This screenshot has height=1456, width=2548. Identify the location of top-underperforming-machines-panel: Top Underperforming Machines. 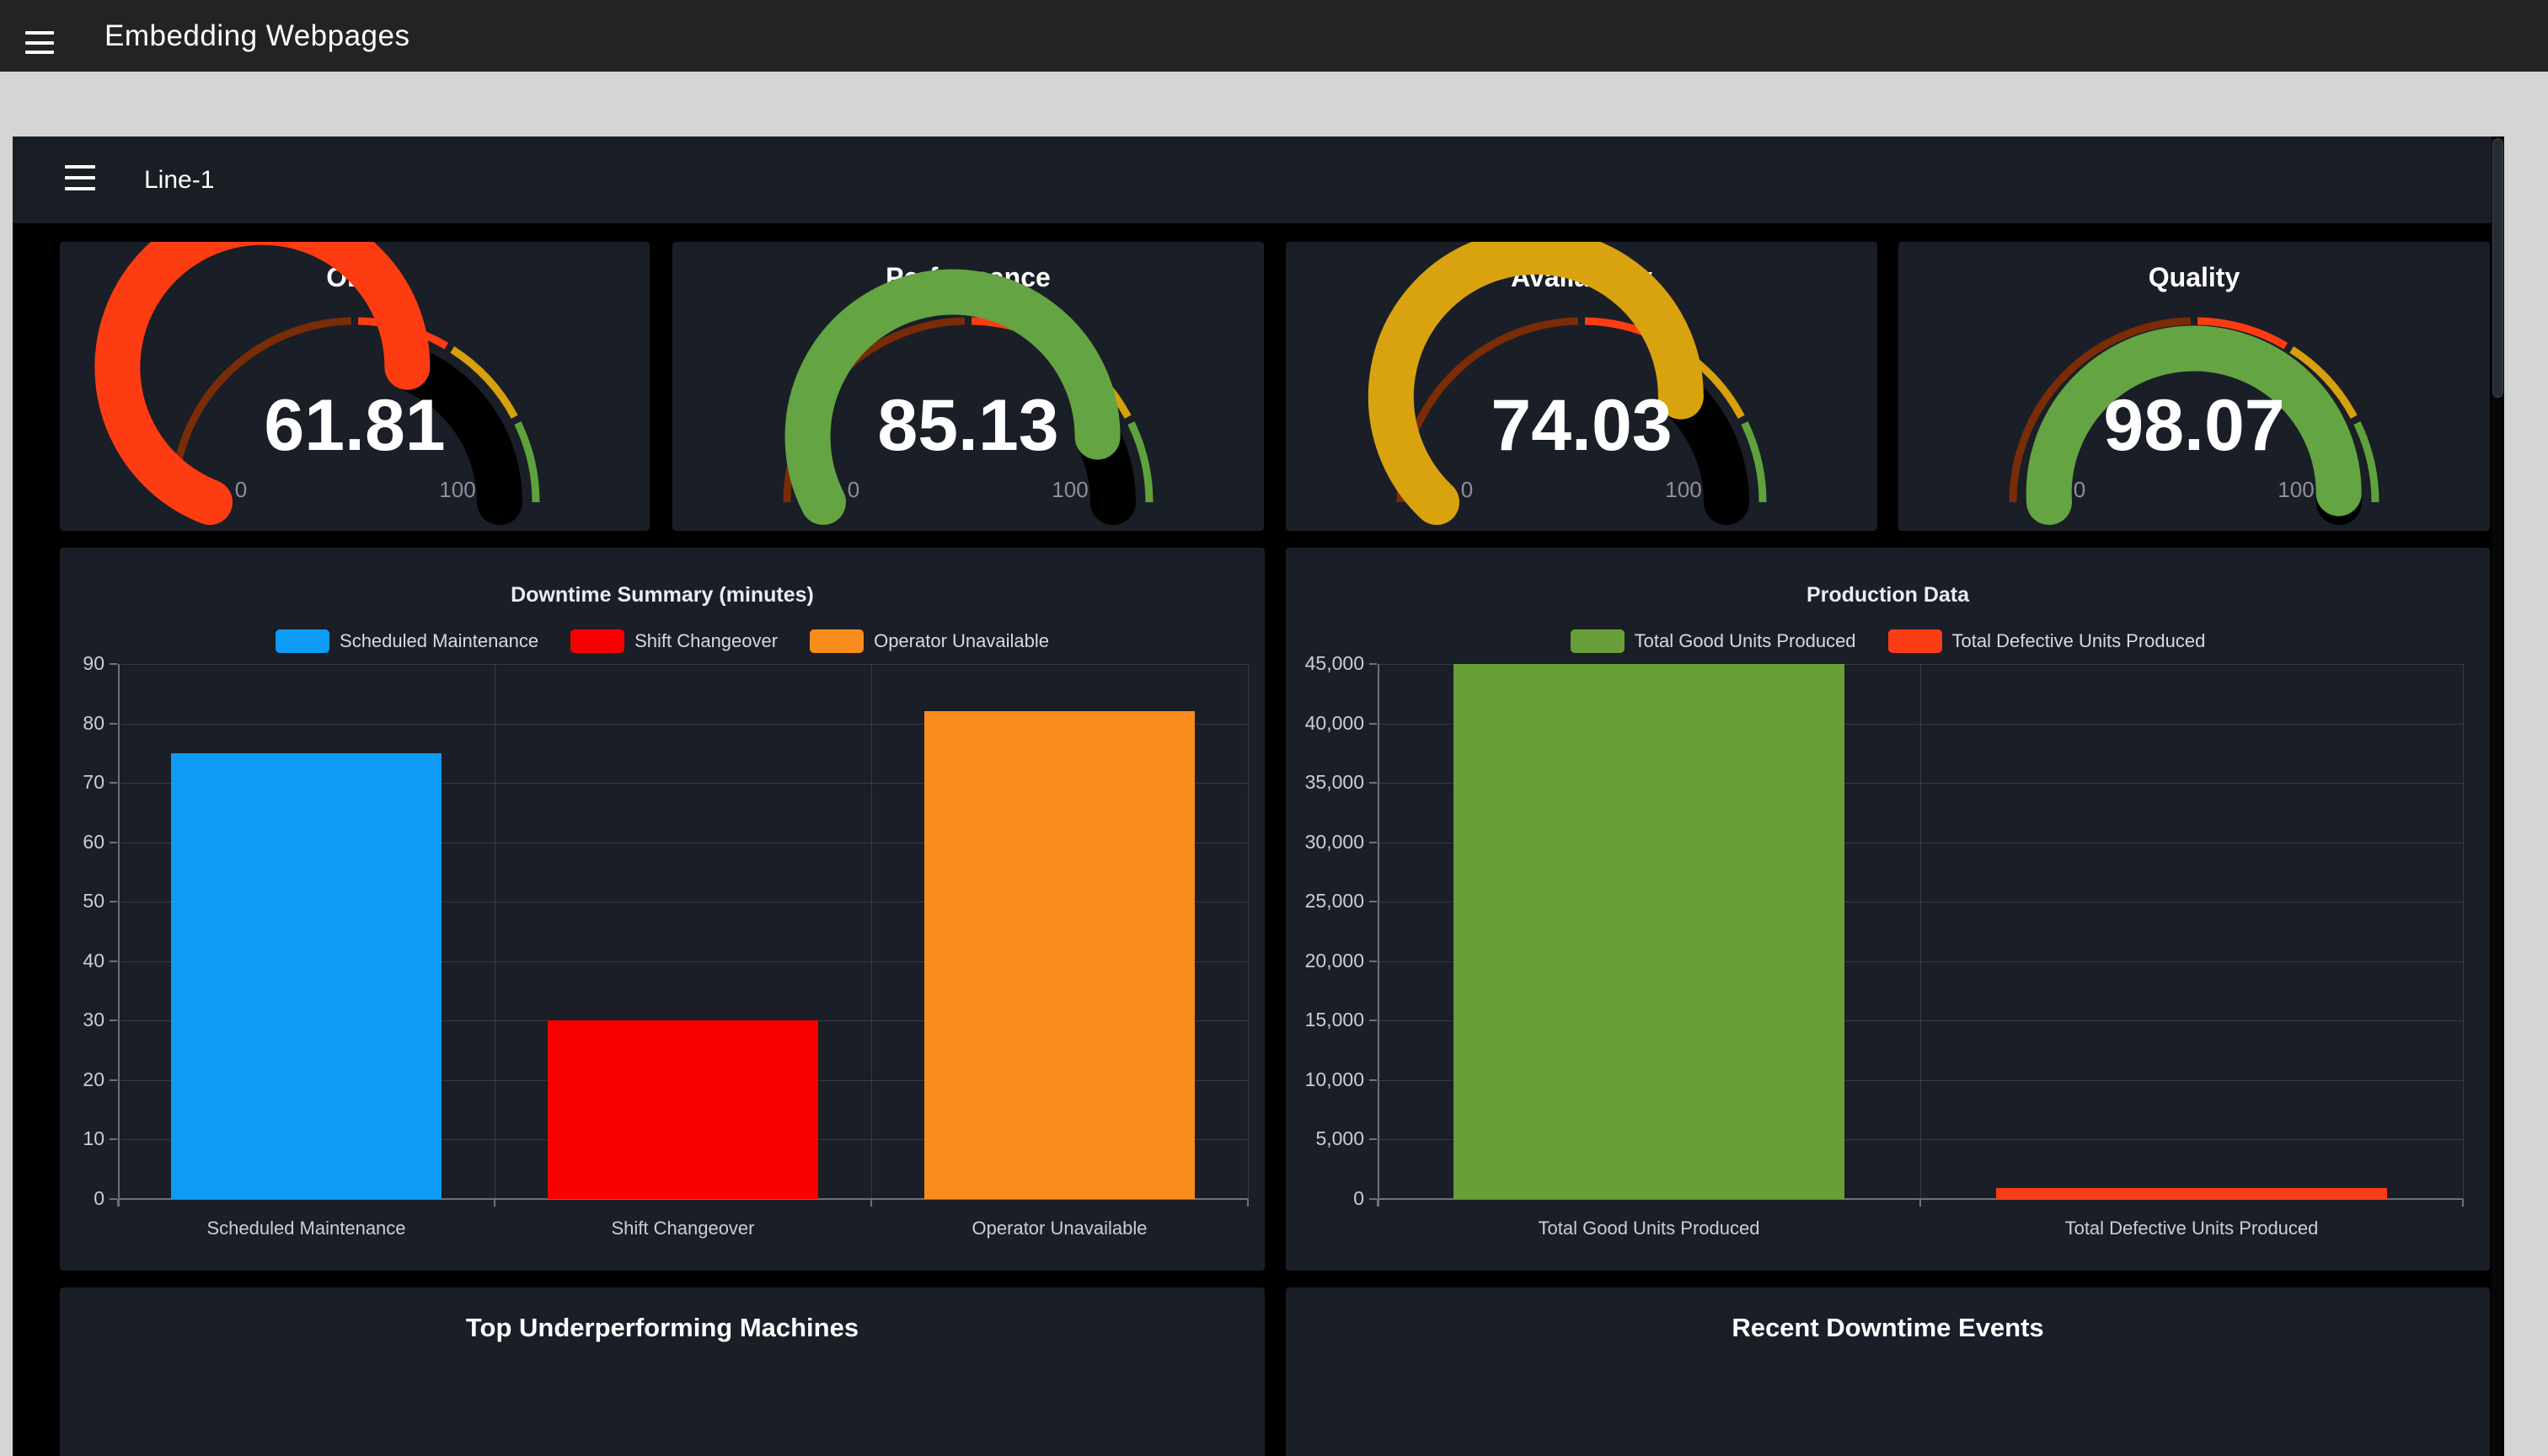
(662, 1371).